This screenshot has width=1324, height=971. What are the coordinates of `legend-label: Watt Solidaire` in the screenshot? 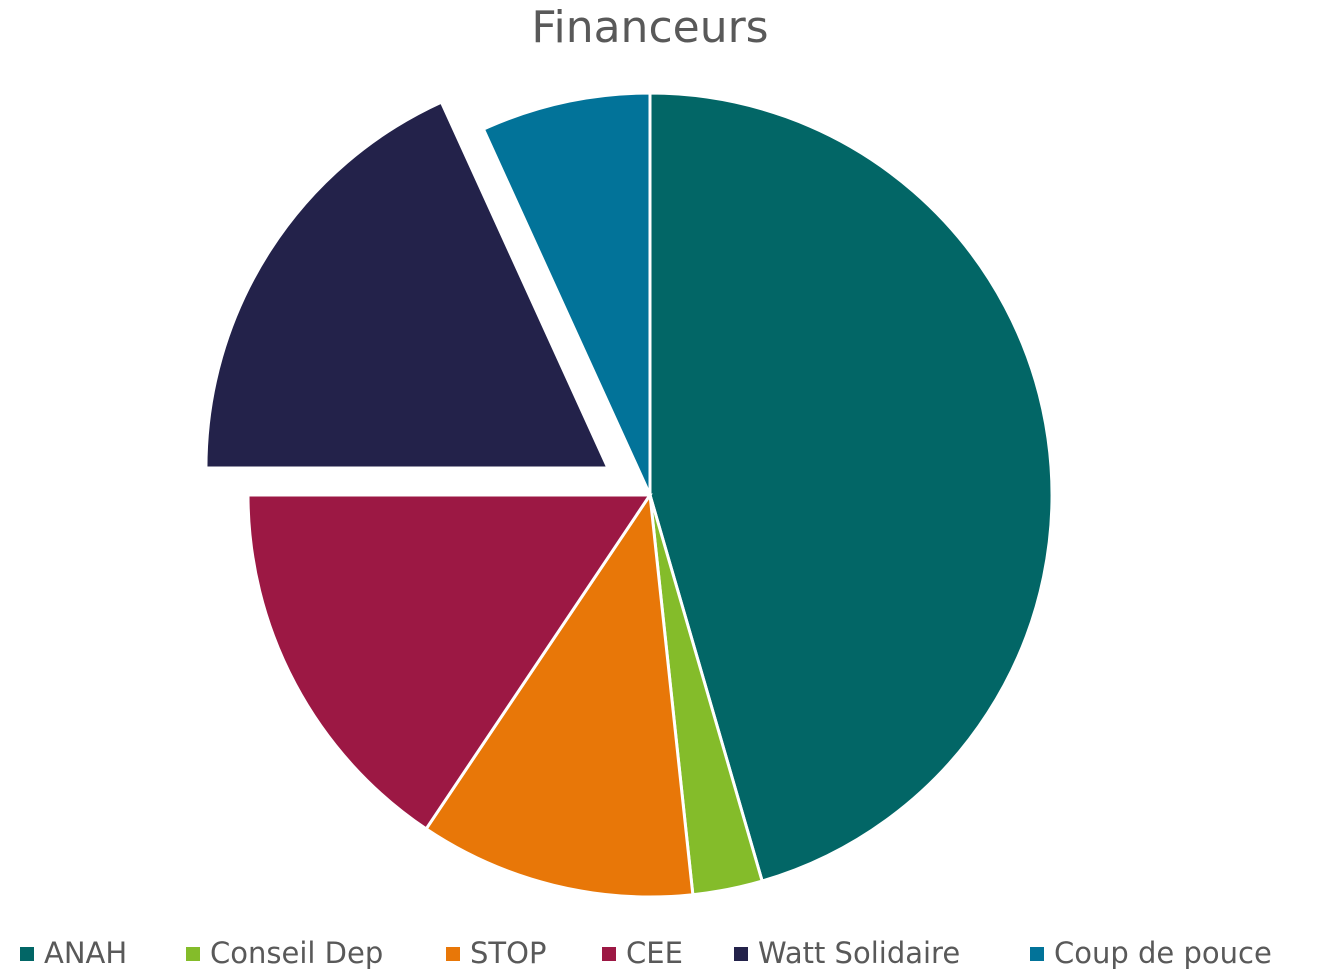 It's located at (859, 953).